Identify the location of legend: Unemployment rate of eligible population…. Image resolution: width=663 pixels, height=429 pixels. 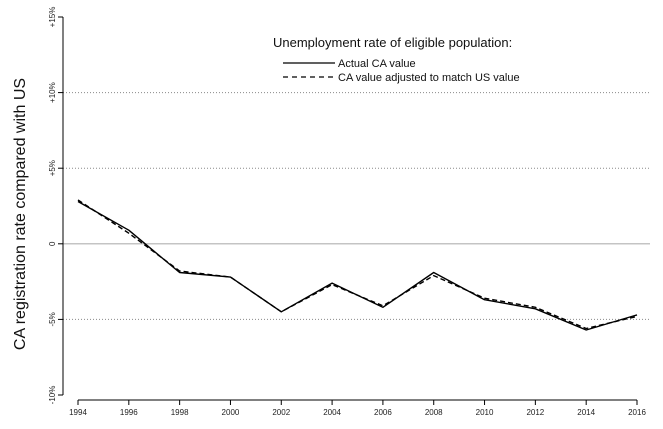
(396, 59).